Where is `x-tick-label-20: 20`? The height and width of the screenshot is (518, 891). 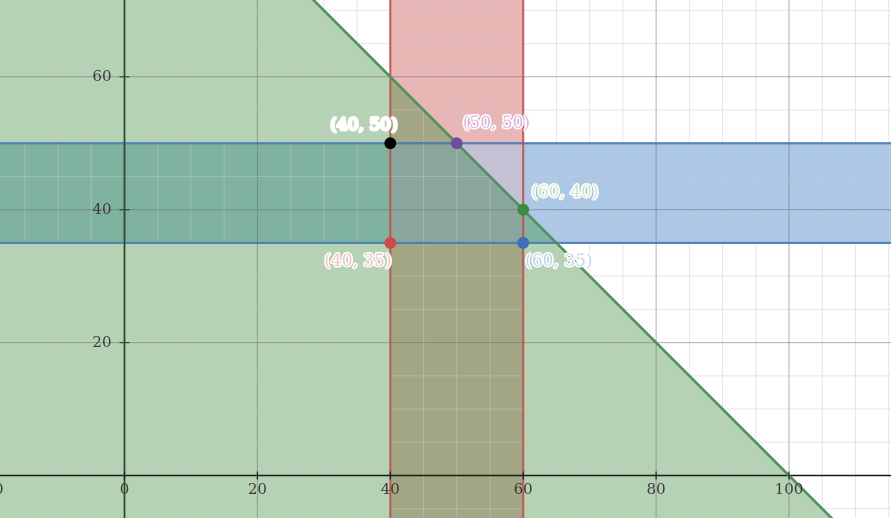 x-tick-label-20: 20 is located at coordinates (257, 488).